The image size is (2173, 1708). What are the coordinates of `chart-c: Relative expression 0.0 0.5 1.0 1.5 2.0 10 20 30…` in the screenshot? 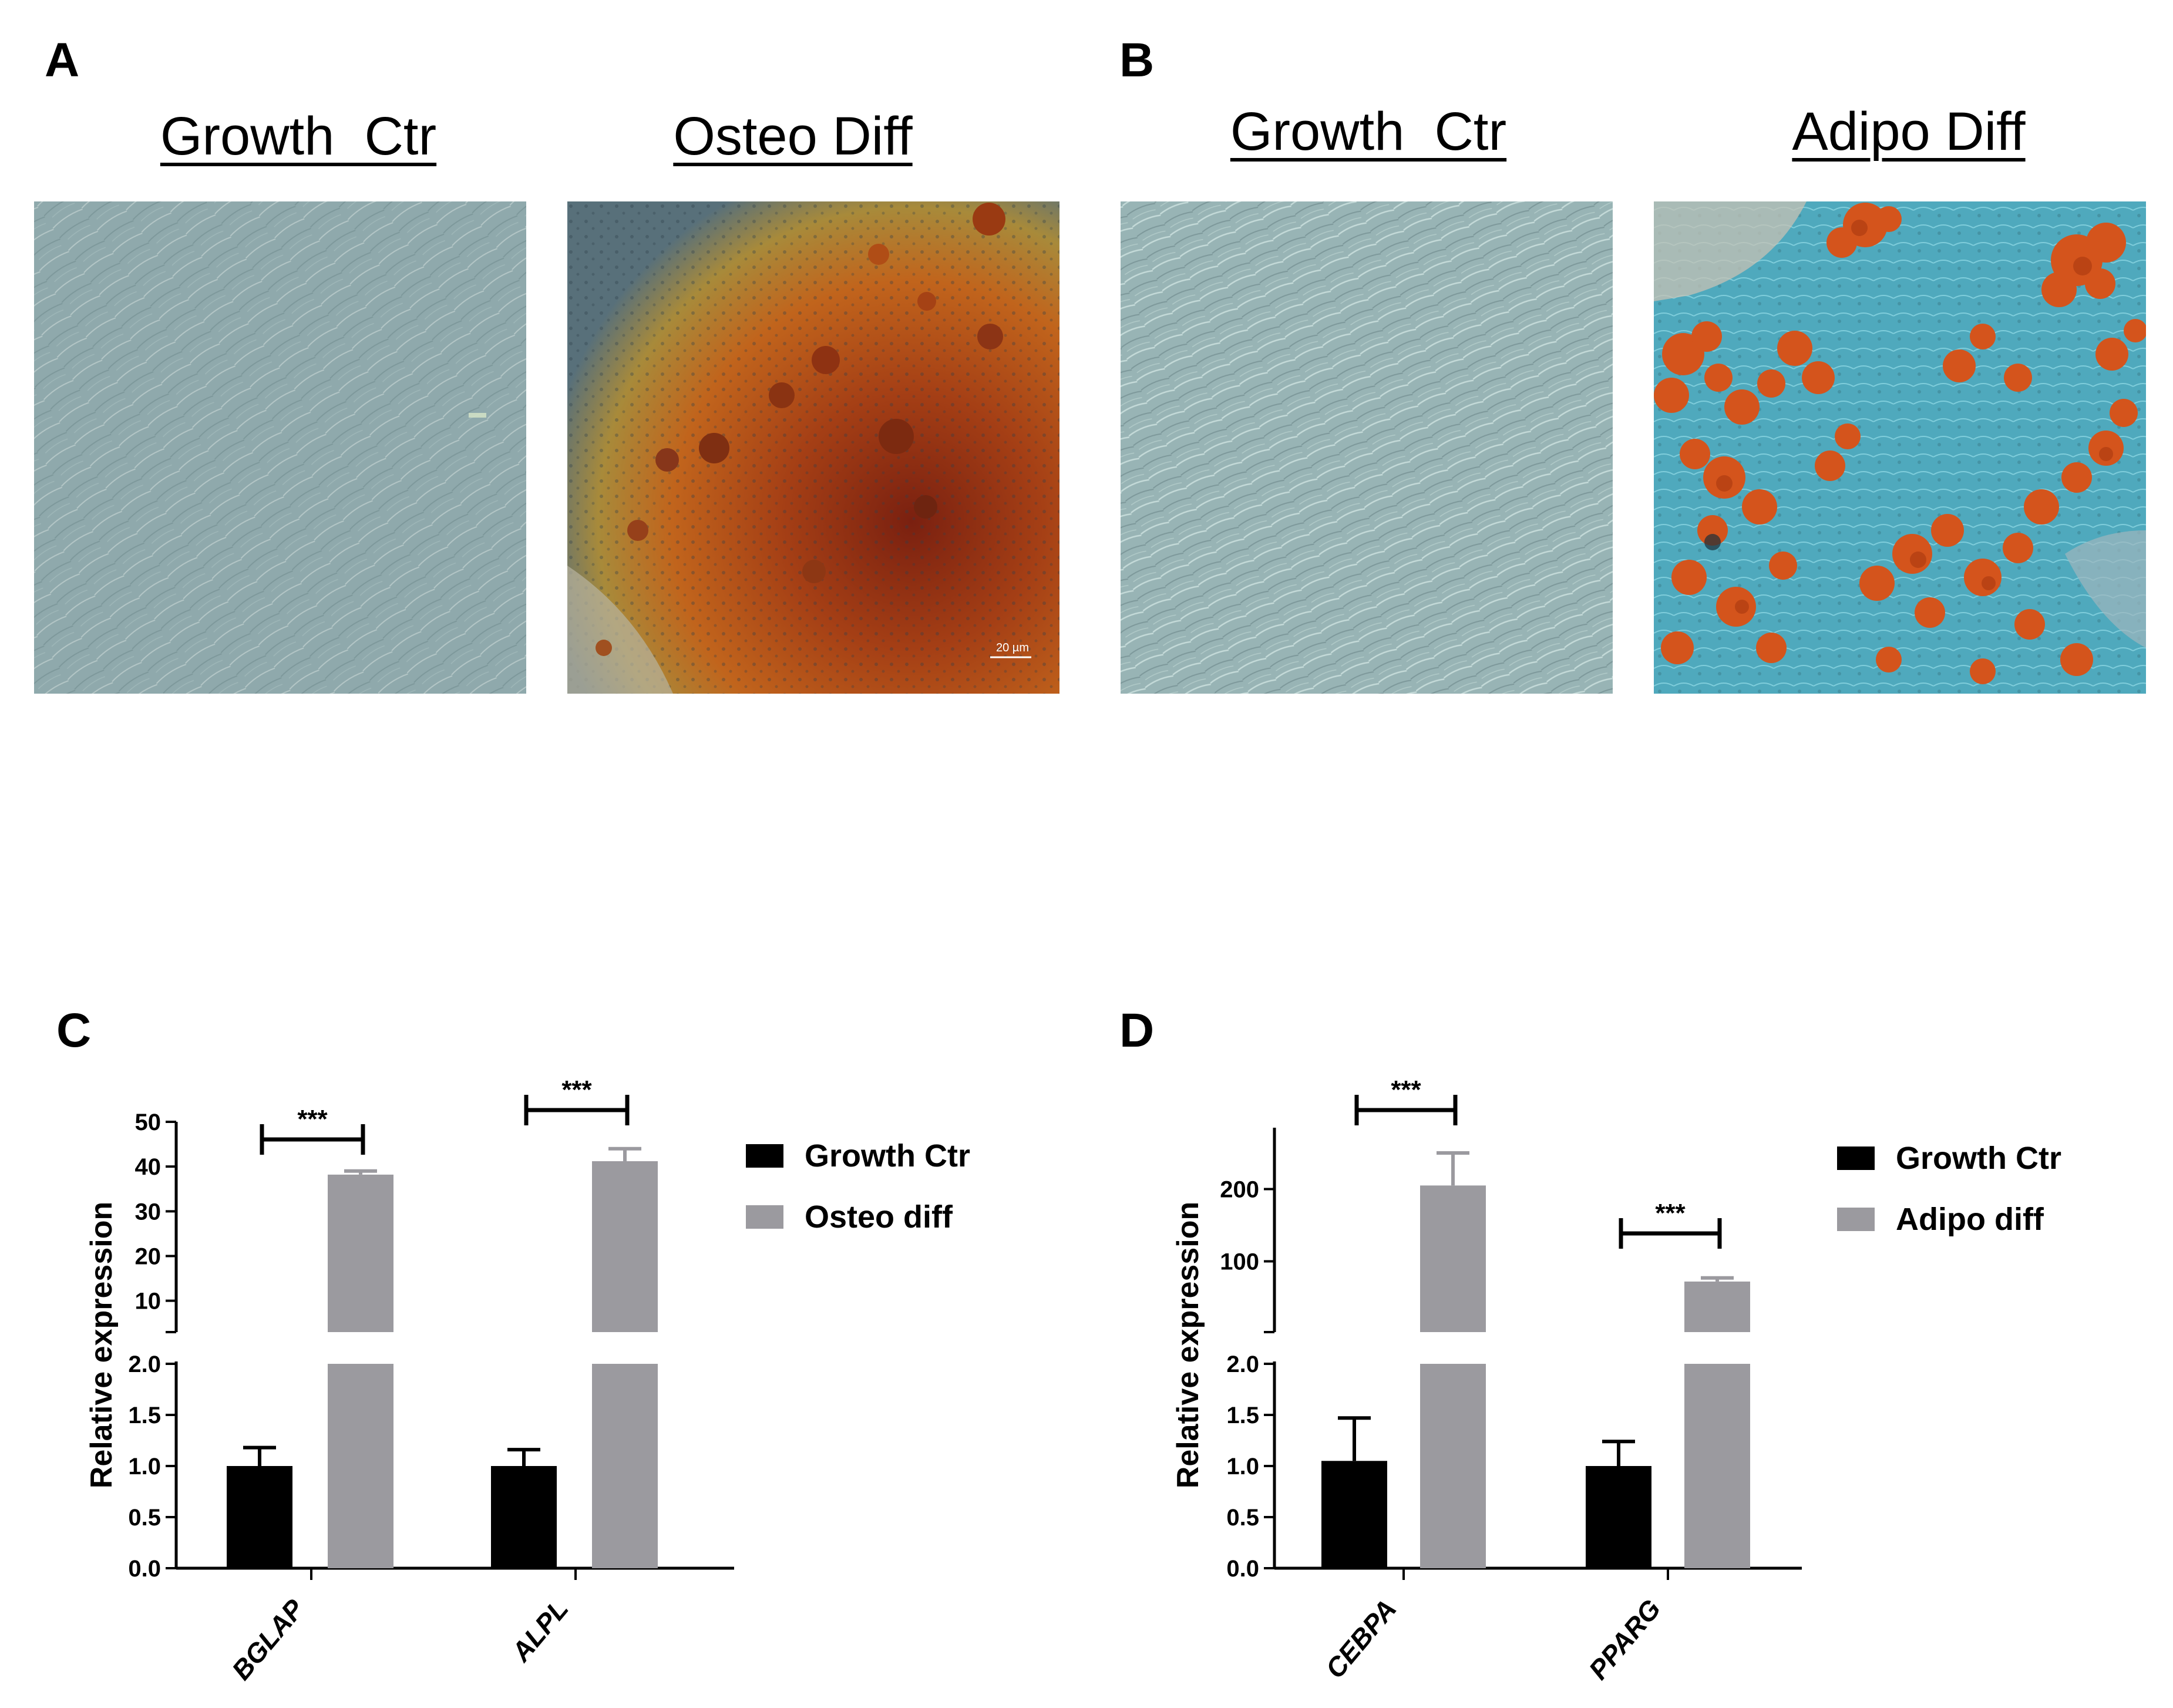 It's located at (527, 1380).